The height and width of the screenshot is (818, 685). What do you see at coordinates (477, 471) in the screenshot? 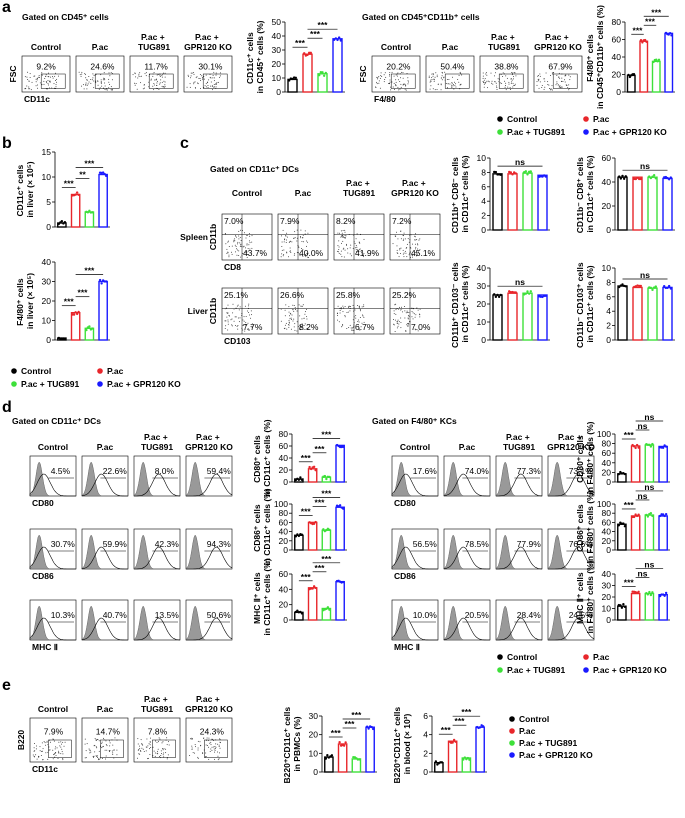
I see `percent-label: 74.0%` at bounding box center [477, 471].